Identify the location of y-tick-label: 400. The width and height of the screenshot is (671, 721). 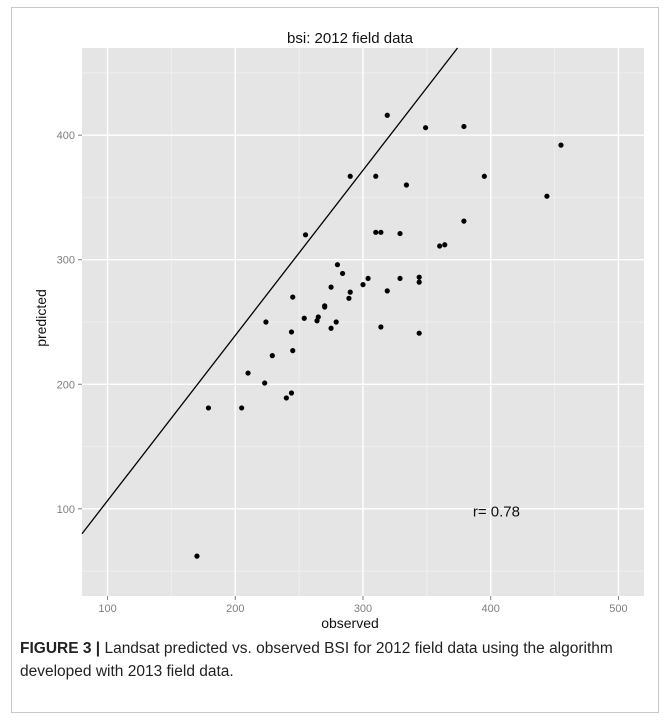
(66, 136).